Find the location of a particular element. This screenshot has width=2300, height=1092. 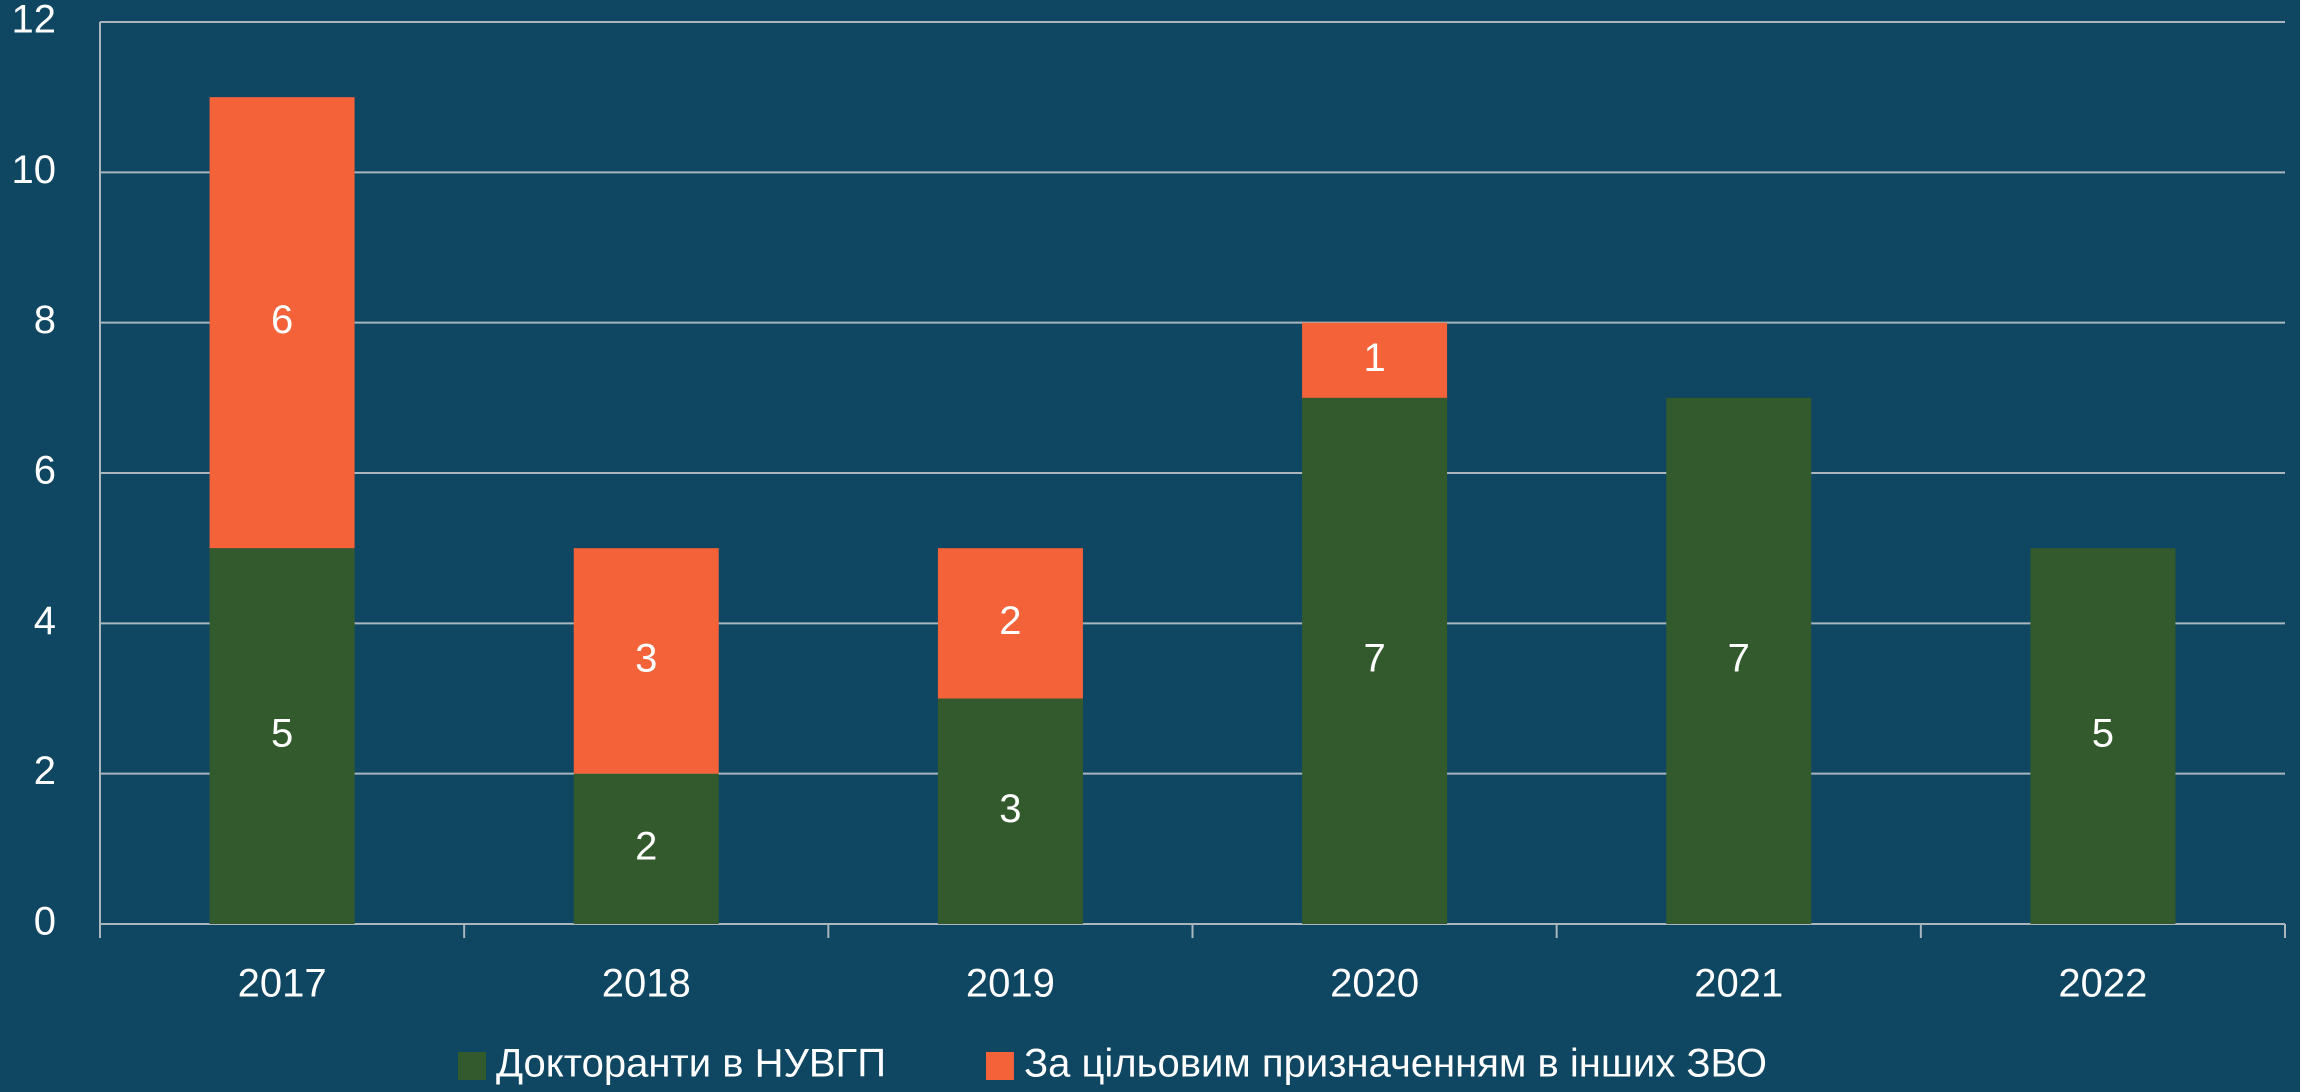

y-tick-label: 0 is located at coordinates (45, 922).